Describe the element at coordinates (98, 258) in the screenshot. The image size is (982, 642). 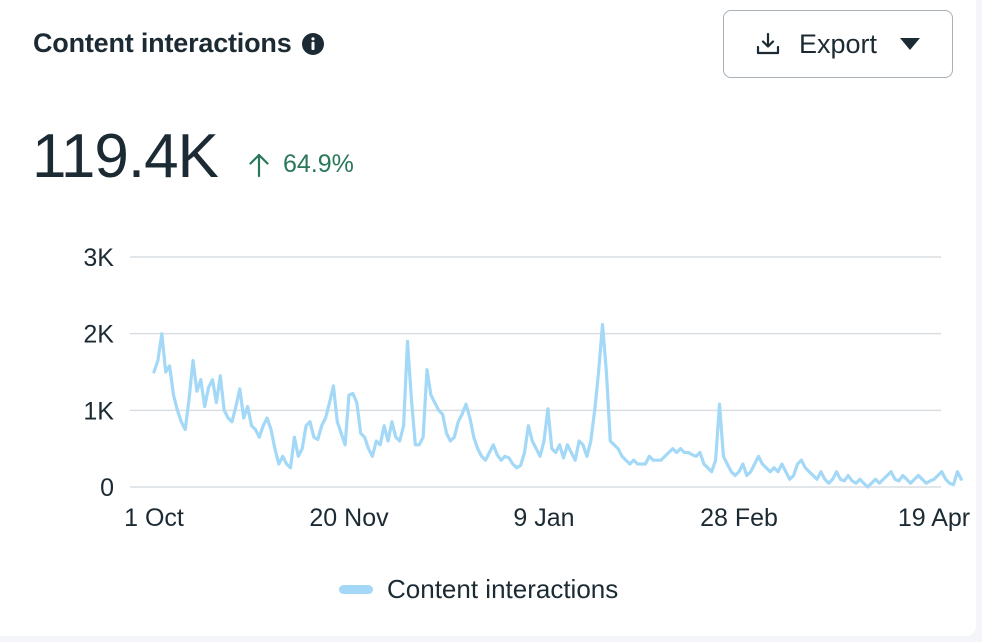
I see `y-tick-label: 3K` at that location.